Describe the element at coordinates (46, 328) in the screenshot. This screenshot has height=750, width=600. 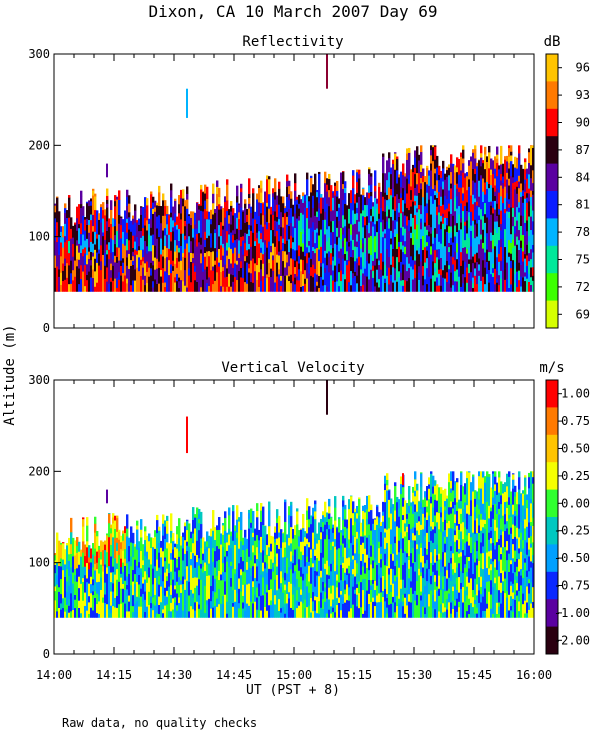
I see `y-tick-label: 0` at that location.